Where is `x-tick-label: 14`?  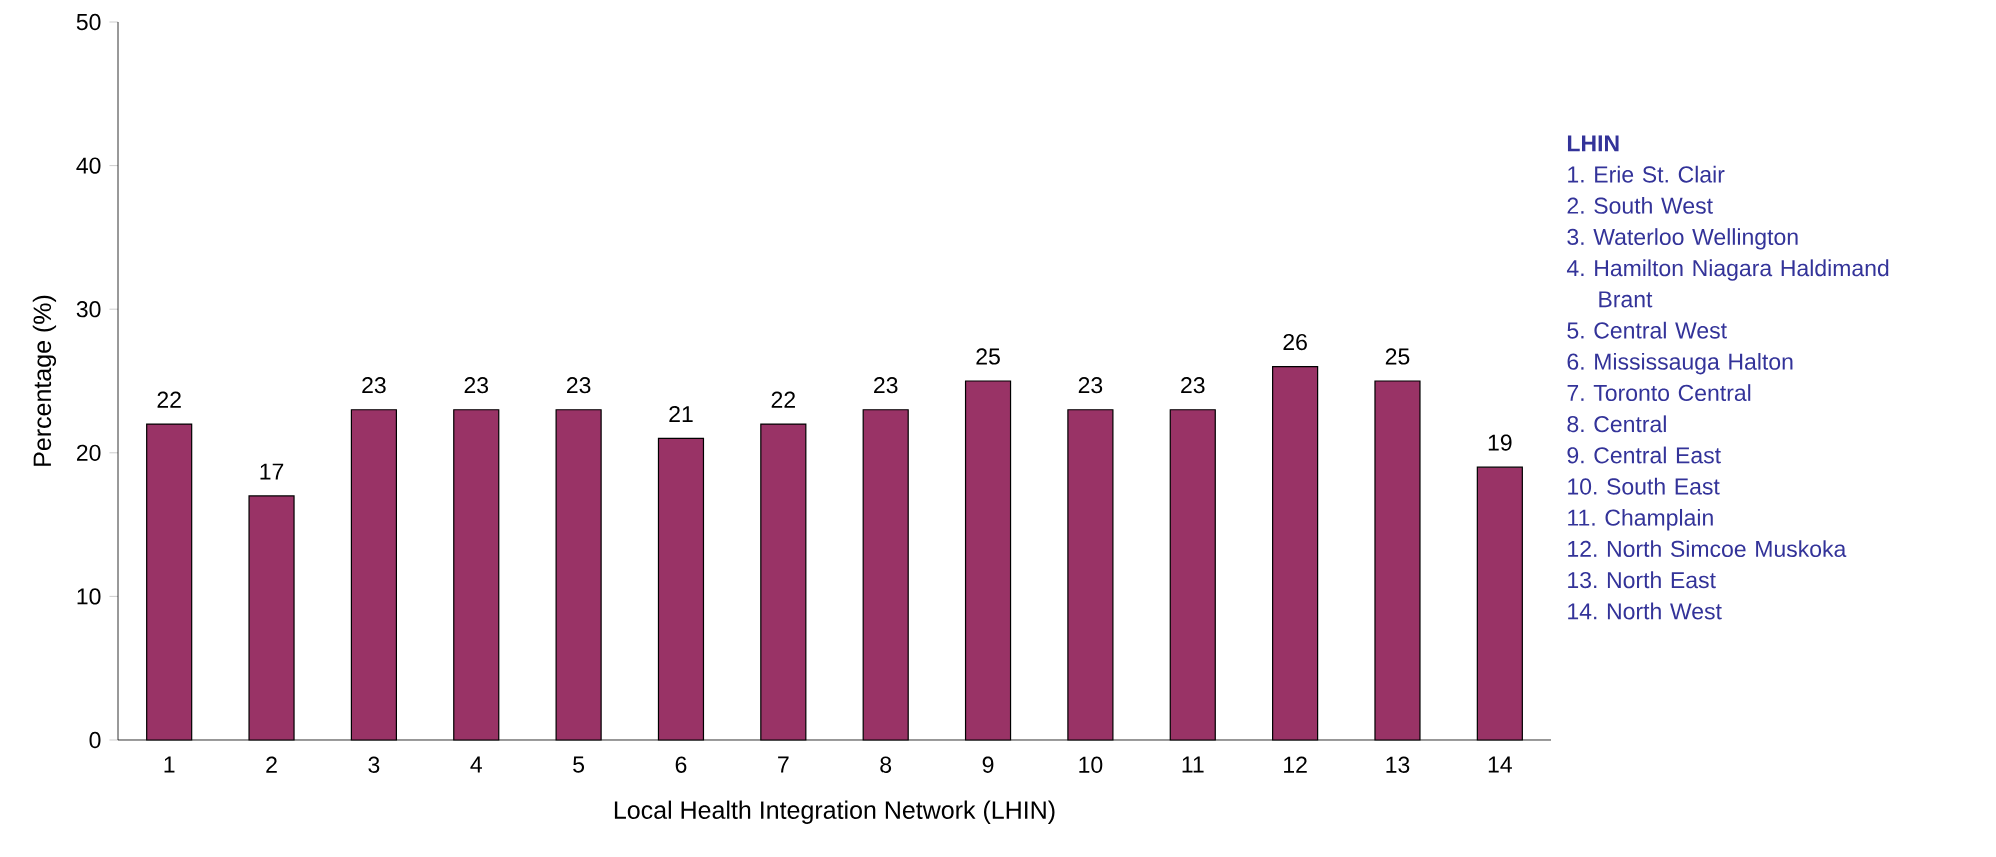
x-tick-label: 14 is located at coordinates (1500, 764).